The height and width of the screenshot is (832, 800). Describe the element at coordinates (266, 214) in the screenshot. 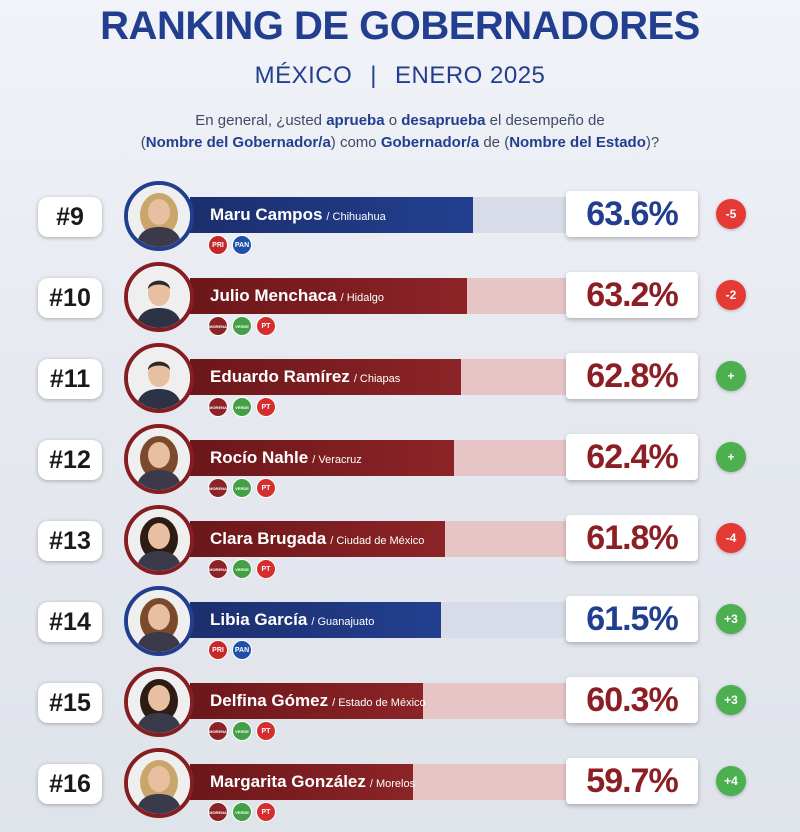

I see `governor-name: Maru Campos` at that location.